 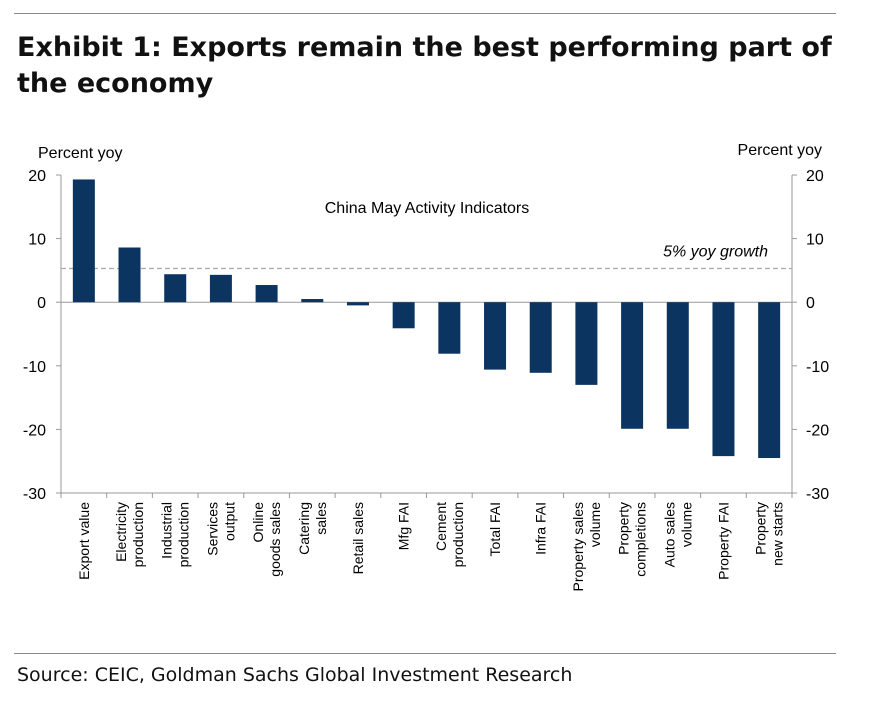 What do you see at coordinates (275, 539) in the screenshot?
I see `x-tick-label-line: goods sales` at bounding box center [275, 539].